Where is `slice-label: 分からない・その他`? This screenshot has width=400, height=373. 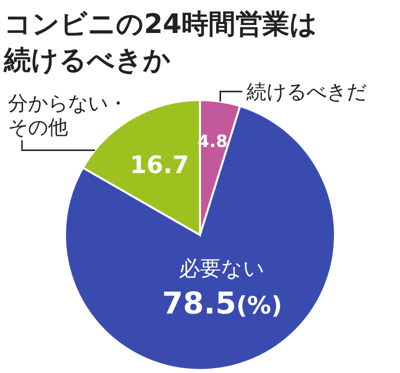
slice-label: 分からない・その他 is located at coordinates (68, 115).